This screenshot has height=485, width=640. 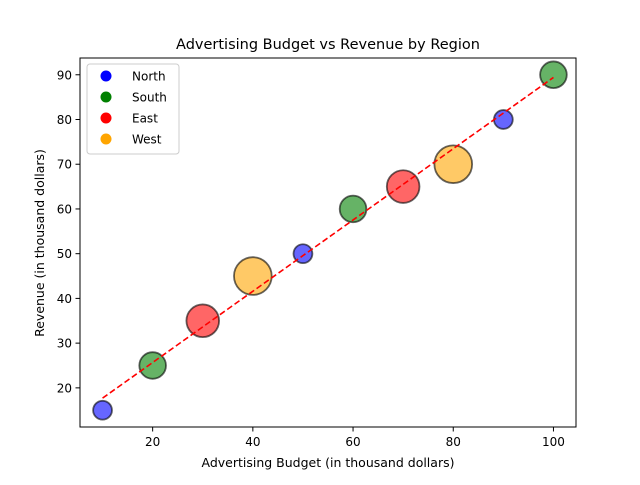 I want to click on x-tick-label: 20, so click(x=152, y=442).